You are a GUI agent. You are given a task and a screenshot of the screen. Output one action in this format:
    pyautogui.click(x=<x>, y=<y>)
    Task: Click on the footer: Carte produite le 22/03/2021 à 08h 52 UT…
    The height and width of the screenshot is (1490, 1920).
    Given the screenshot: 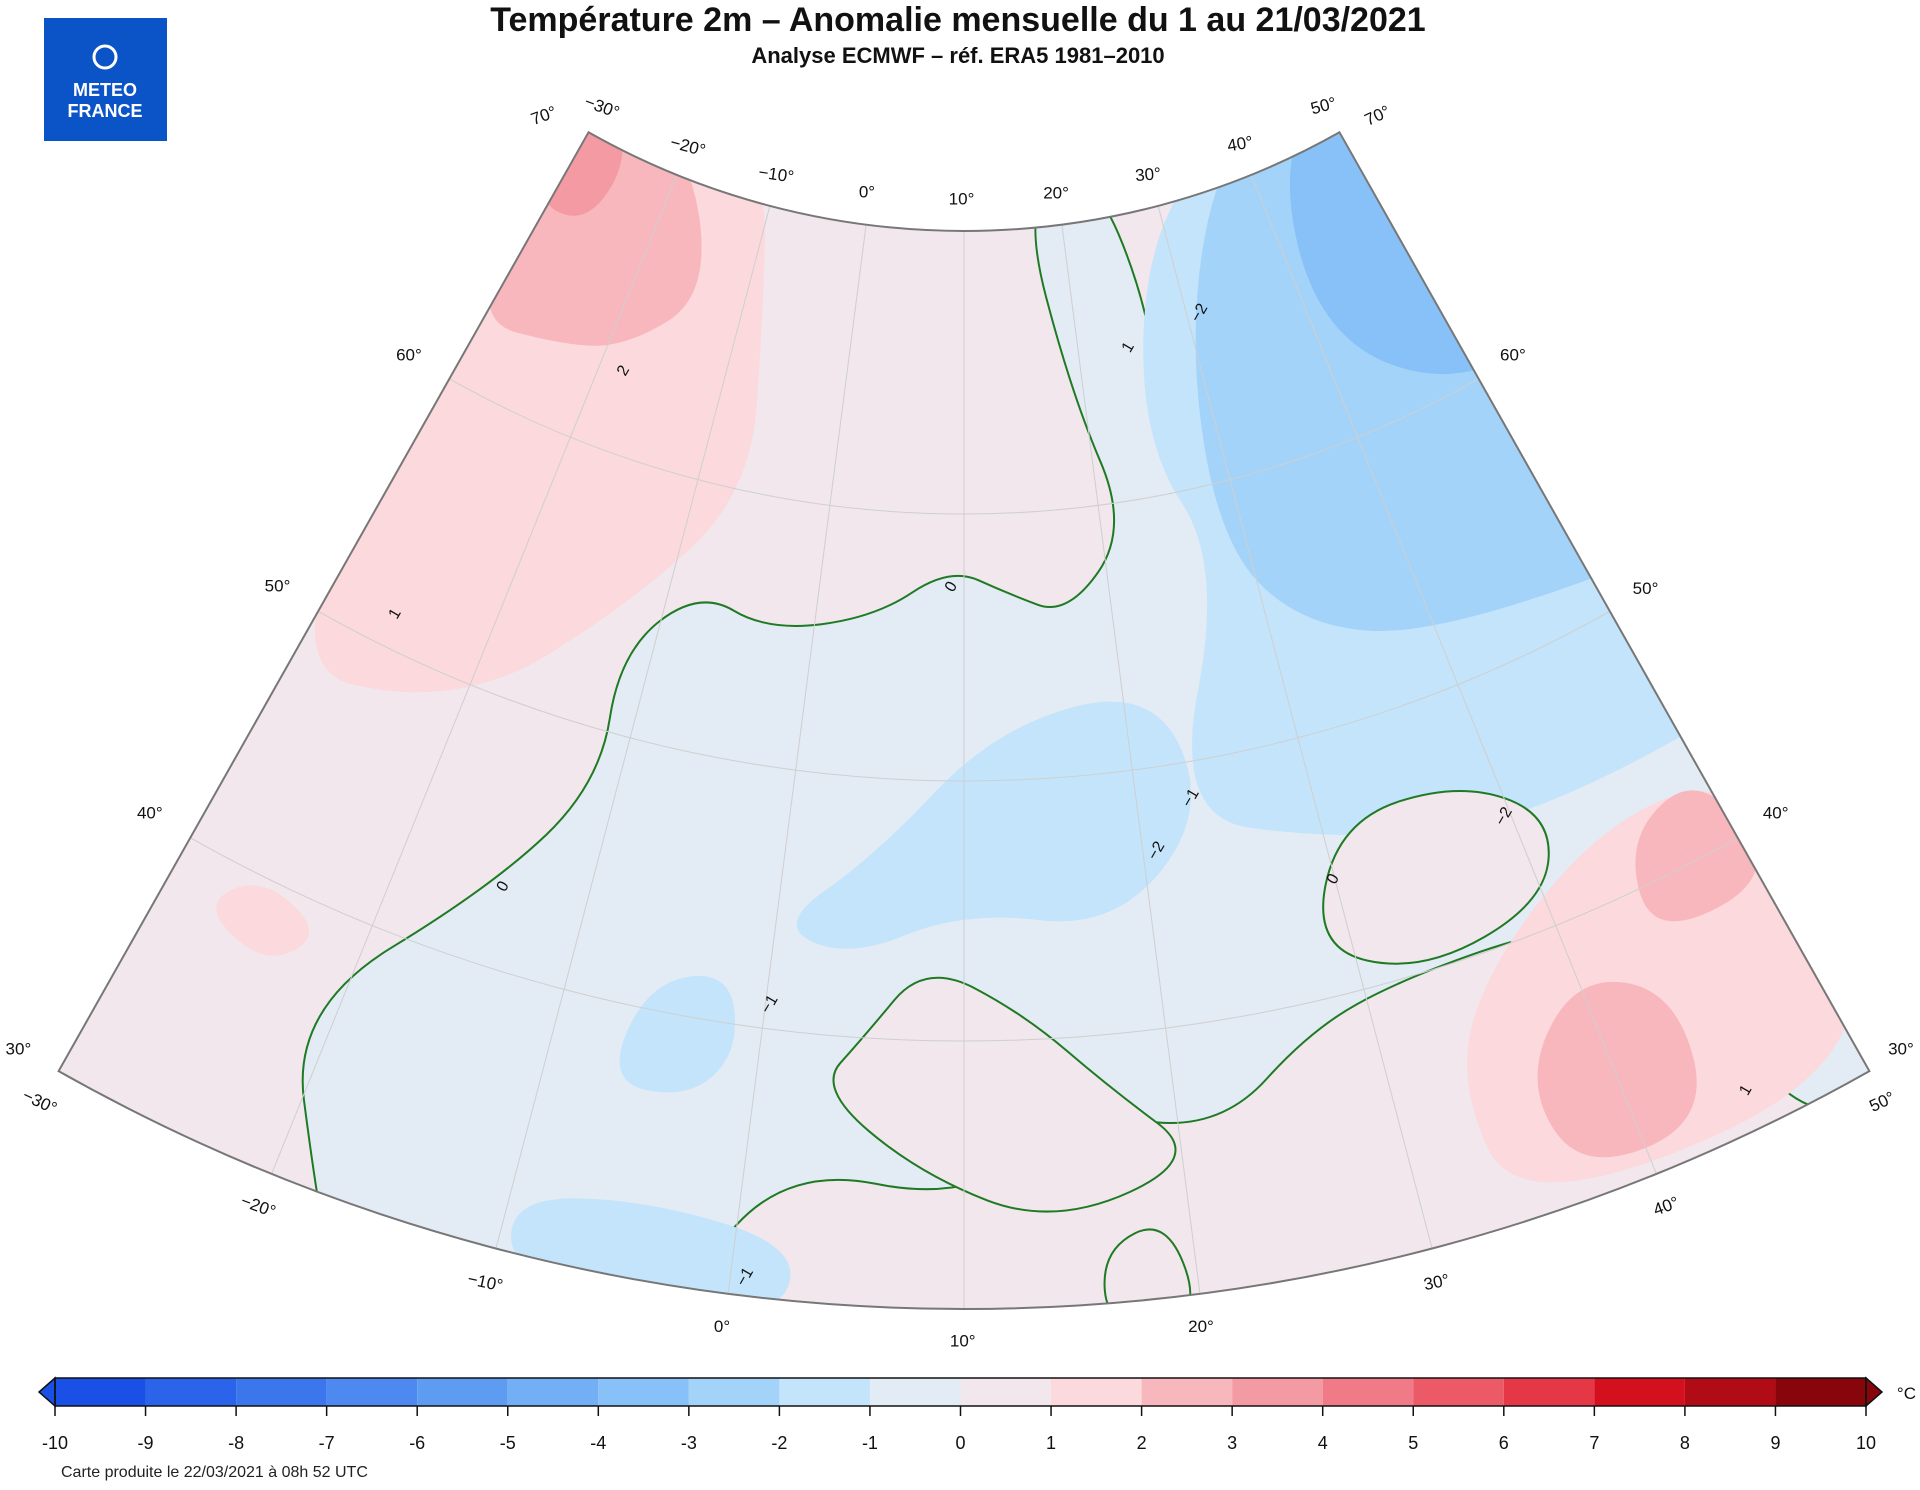 What is the action you would take?
    pyautogui.click(x=214, y=1472)
    